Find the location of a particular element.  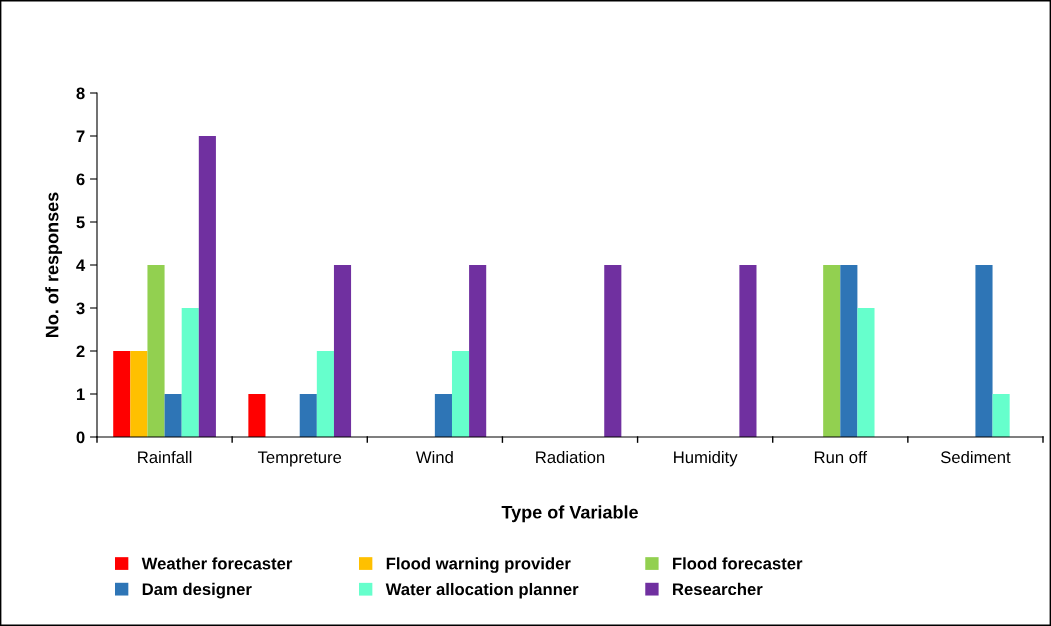

x-tick-label: Radiation is located at coordinates (570, 457).